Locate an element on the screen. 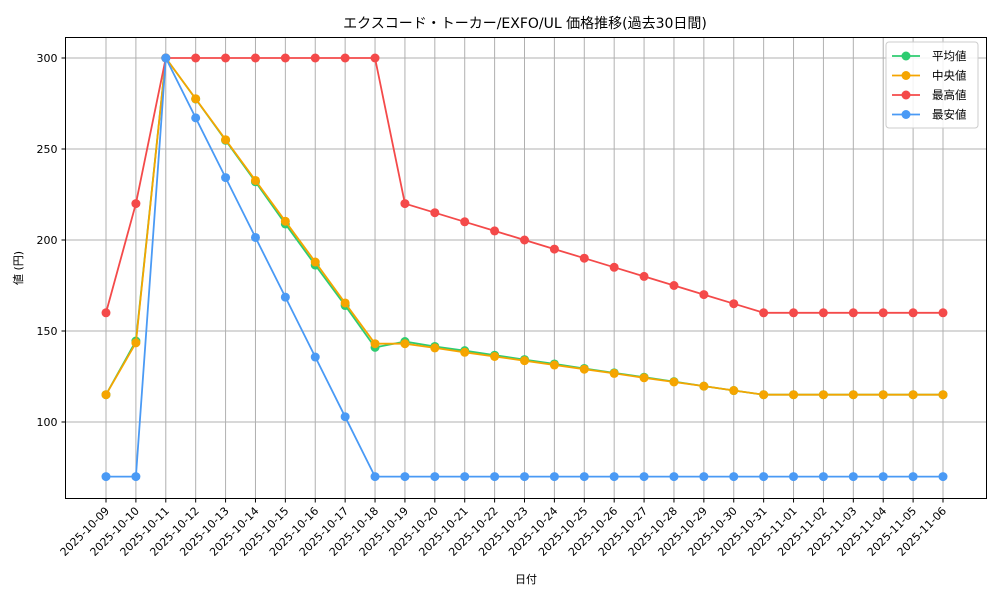 The width and height of the screenshot is (1000, 600). chart-title: エクスコード・トーカー/EXFO/UL 価格推移(過去30日間) is located at coordinates (525, 24).